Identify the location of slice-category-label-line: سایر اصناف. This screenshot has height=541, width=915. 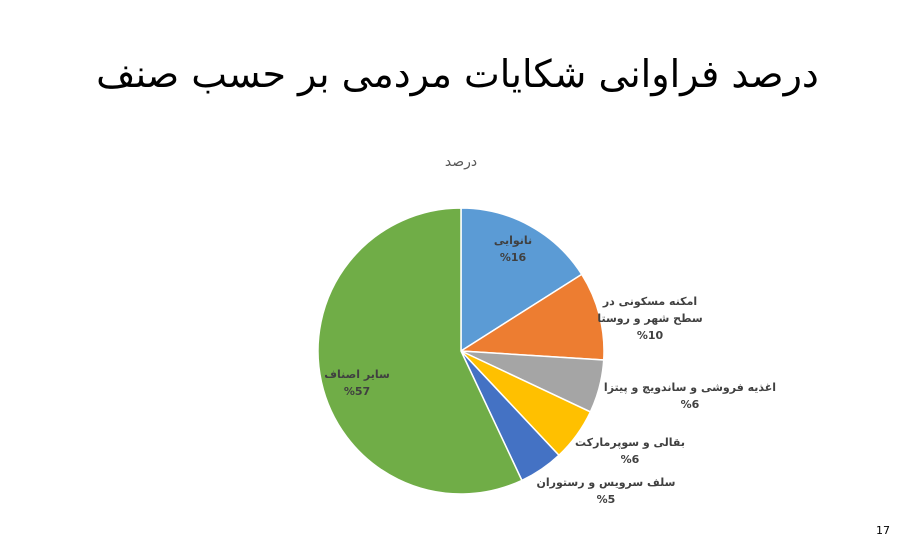
(357, 374).